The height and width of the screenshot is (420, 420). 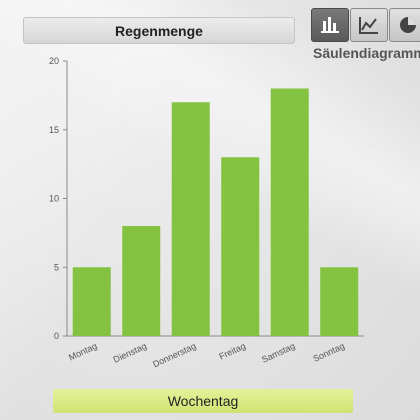 What do you see at coordinates (190, 219) in the screenshot?
I see `bar-donnerstag` at bounding box center [190, 219].